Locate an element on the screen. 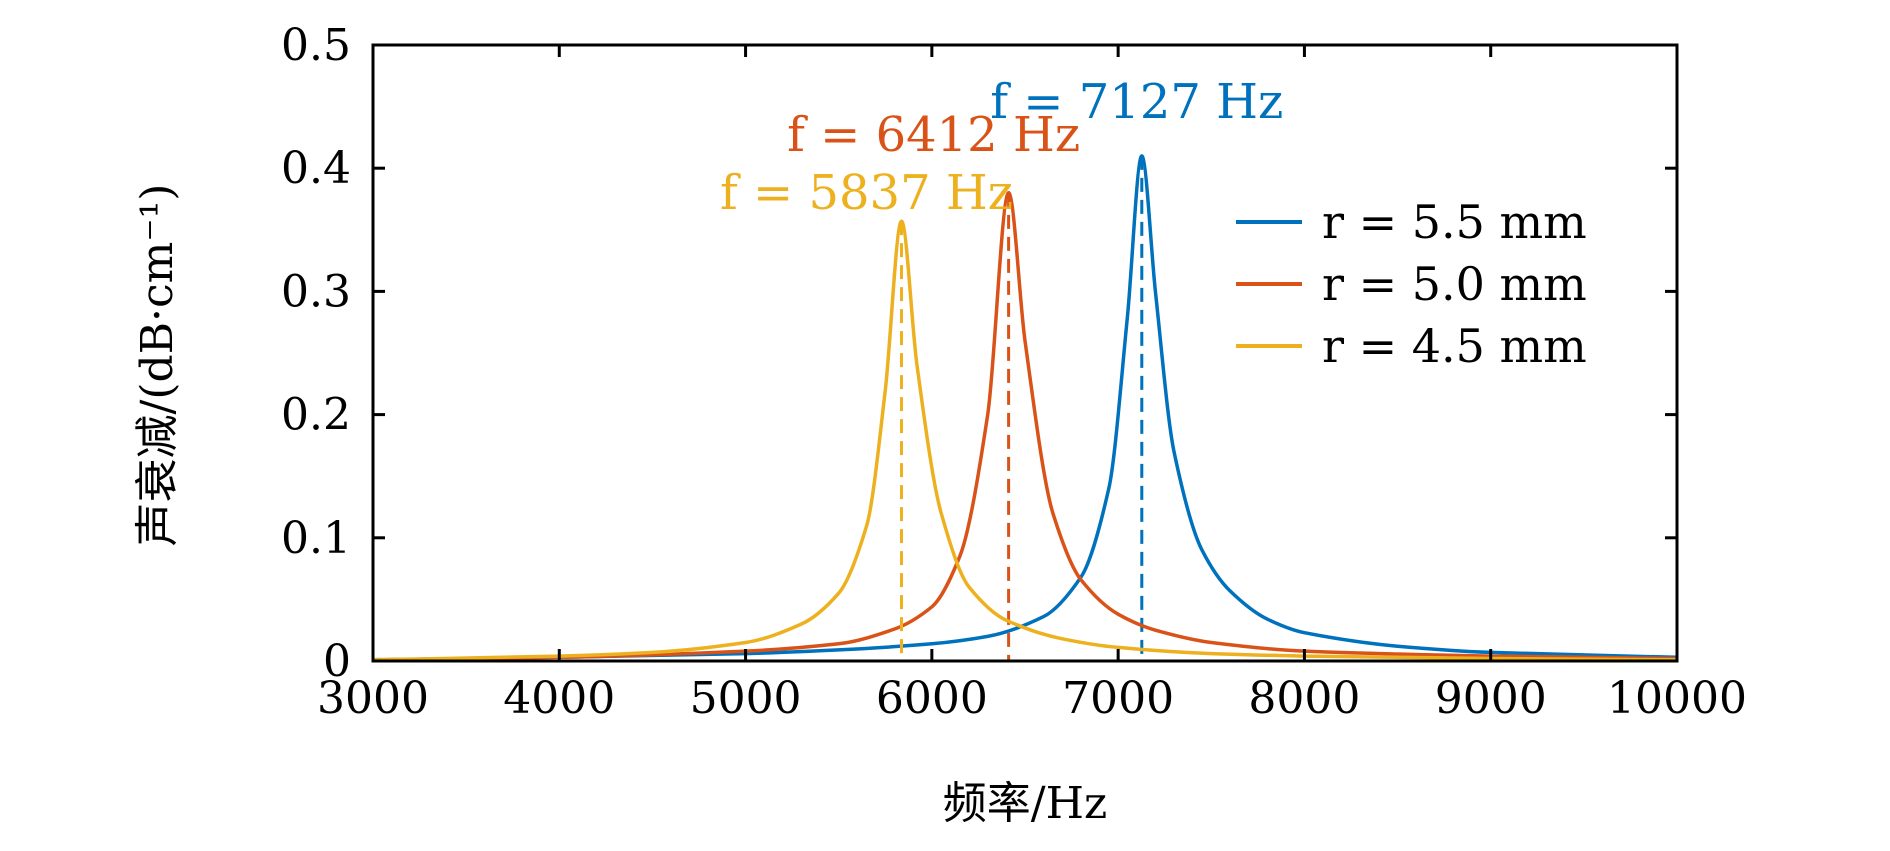 Image resolution: width=1890 pixels, height=851 pixels. y-axis-label: 声衰减/(dB·cm⁻¹) is located at coordinates (157, 365).